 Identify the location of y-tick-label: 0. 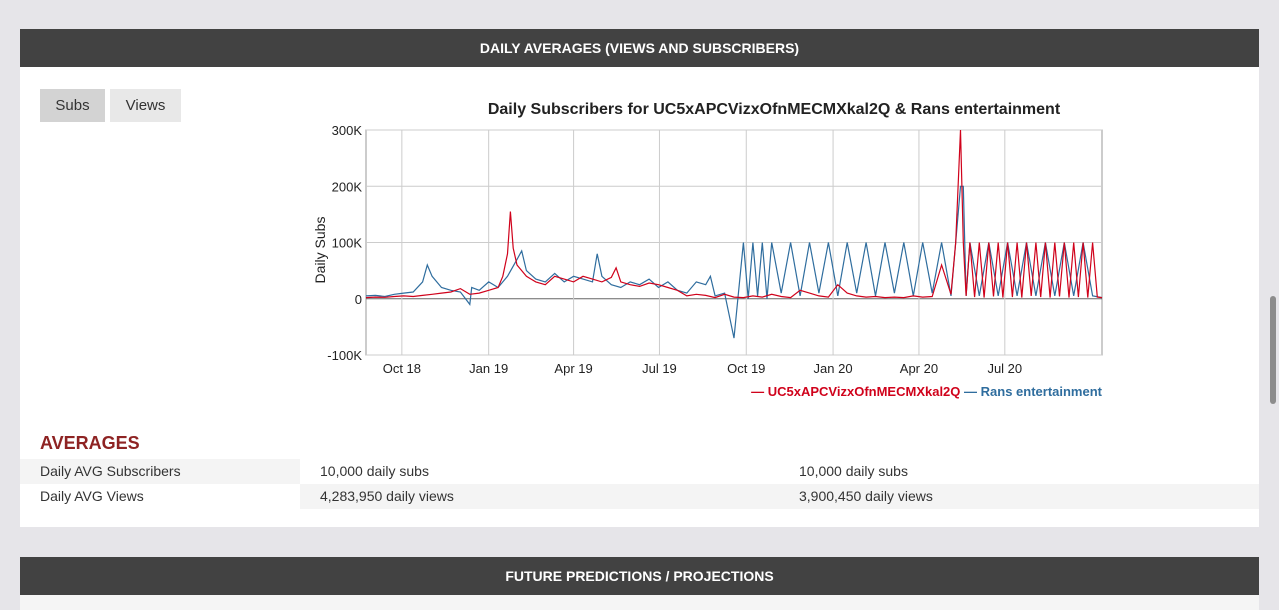
(358, 299).